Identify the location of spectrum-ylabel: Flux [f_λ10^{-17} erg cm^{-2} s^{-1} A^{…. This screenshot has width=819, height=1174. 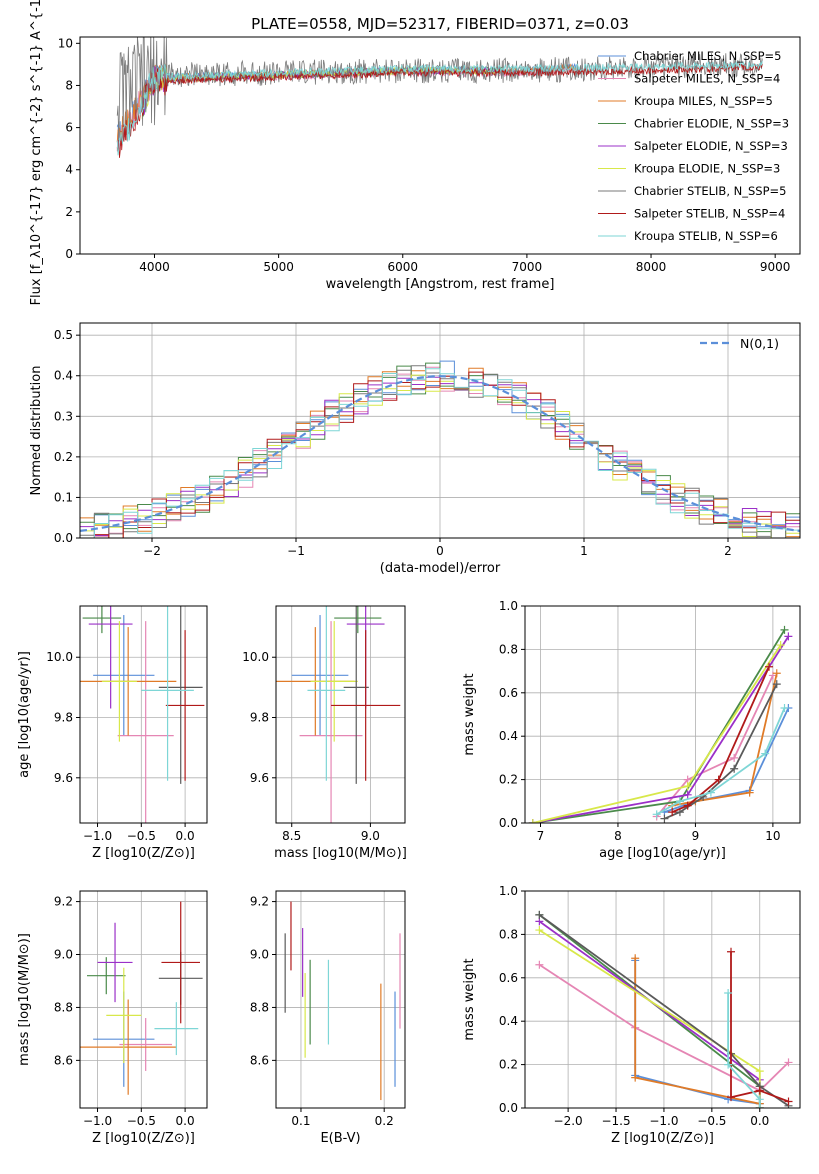
(36, 152).